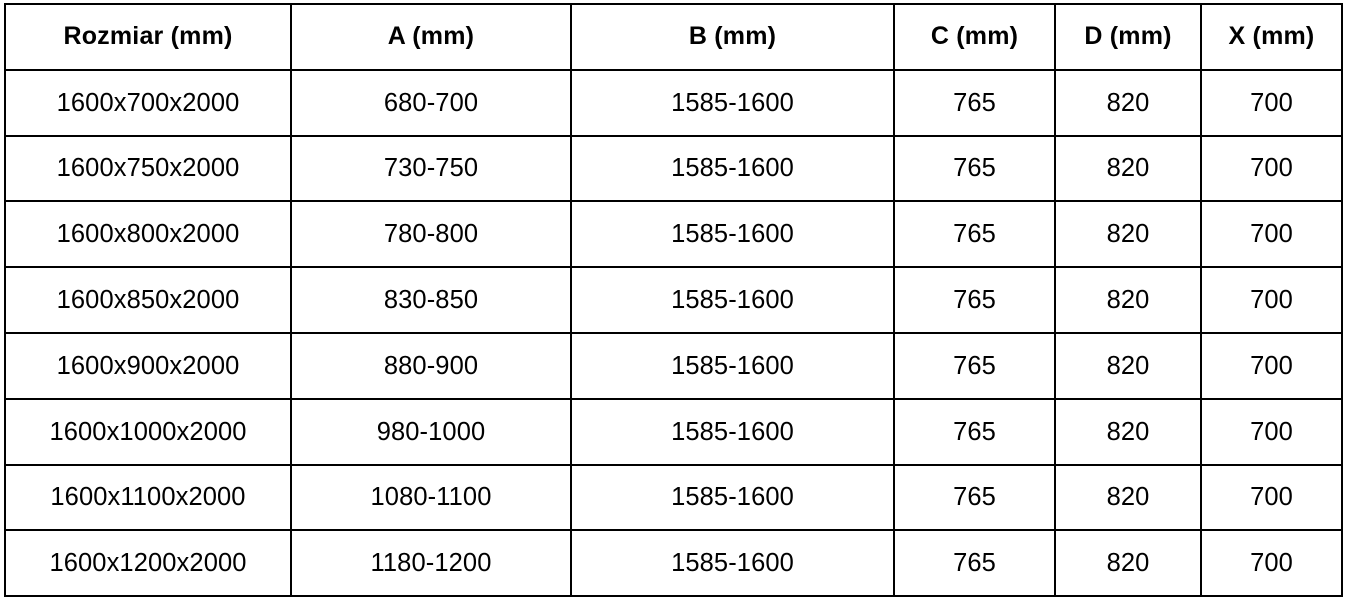 This screenshot has height=597, width=1351. I want to click on cell-a: 680-700, so click(431, 102).